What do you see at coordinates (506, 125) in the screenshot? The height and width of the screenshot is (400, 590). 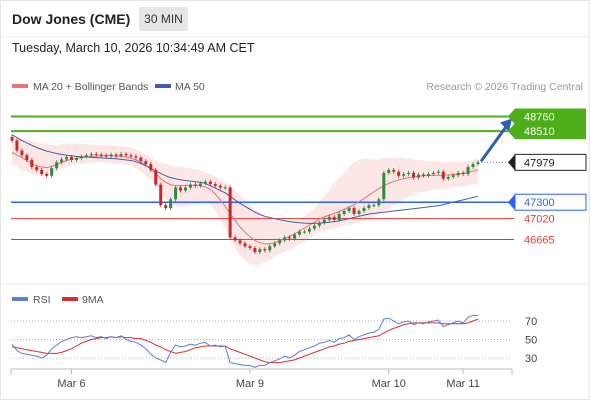 I see `forecast-arrow-head` at bounding box center [506, 125].